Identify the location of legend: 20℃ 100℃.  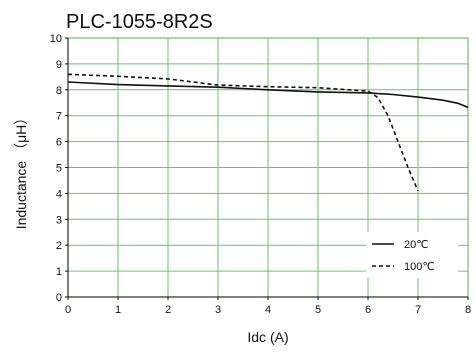
(412, 255).